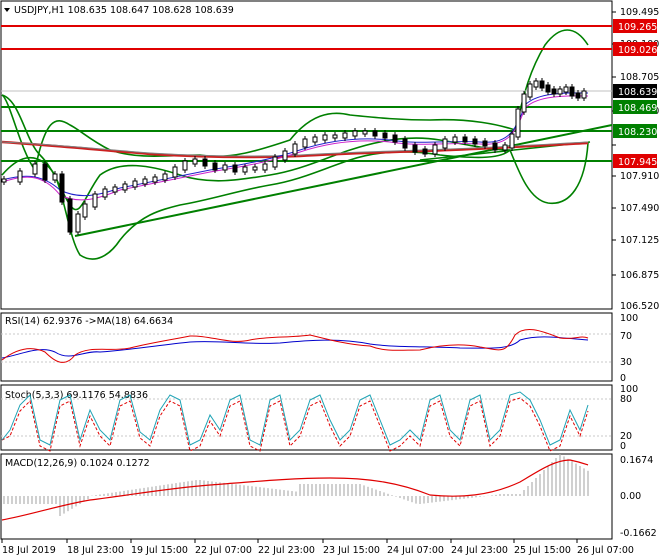 This screenshot has width=660, height=560. Describe the element at coordinates (630, 496) in the screenshot. I see `macd-tick-label: 0.00` at that location.